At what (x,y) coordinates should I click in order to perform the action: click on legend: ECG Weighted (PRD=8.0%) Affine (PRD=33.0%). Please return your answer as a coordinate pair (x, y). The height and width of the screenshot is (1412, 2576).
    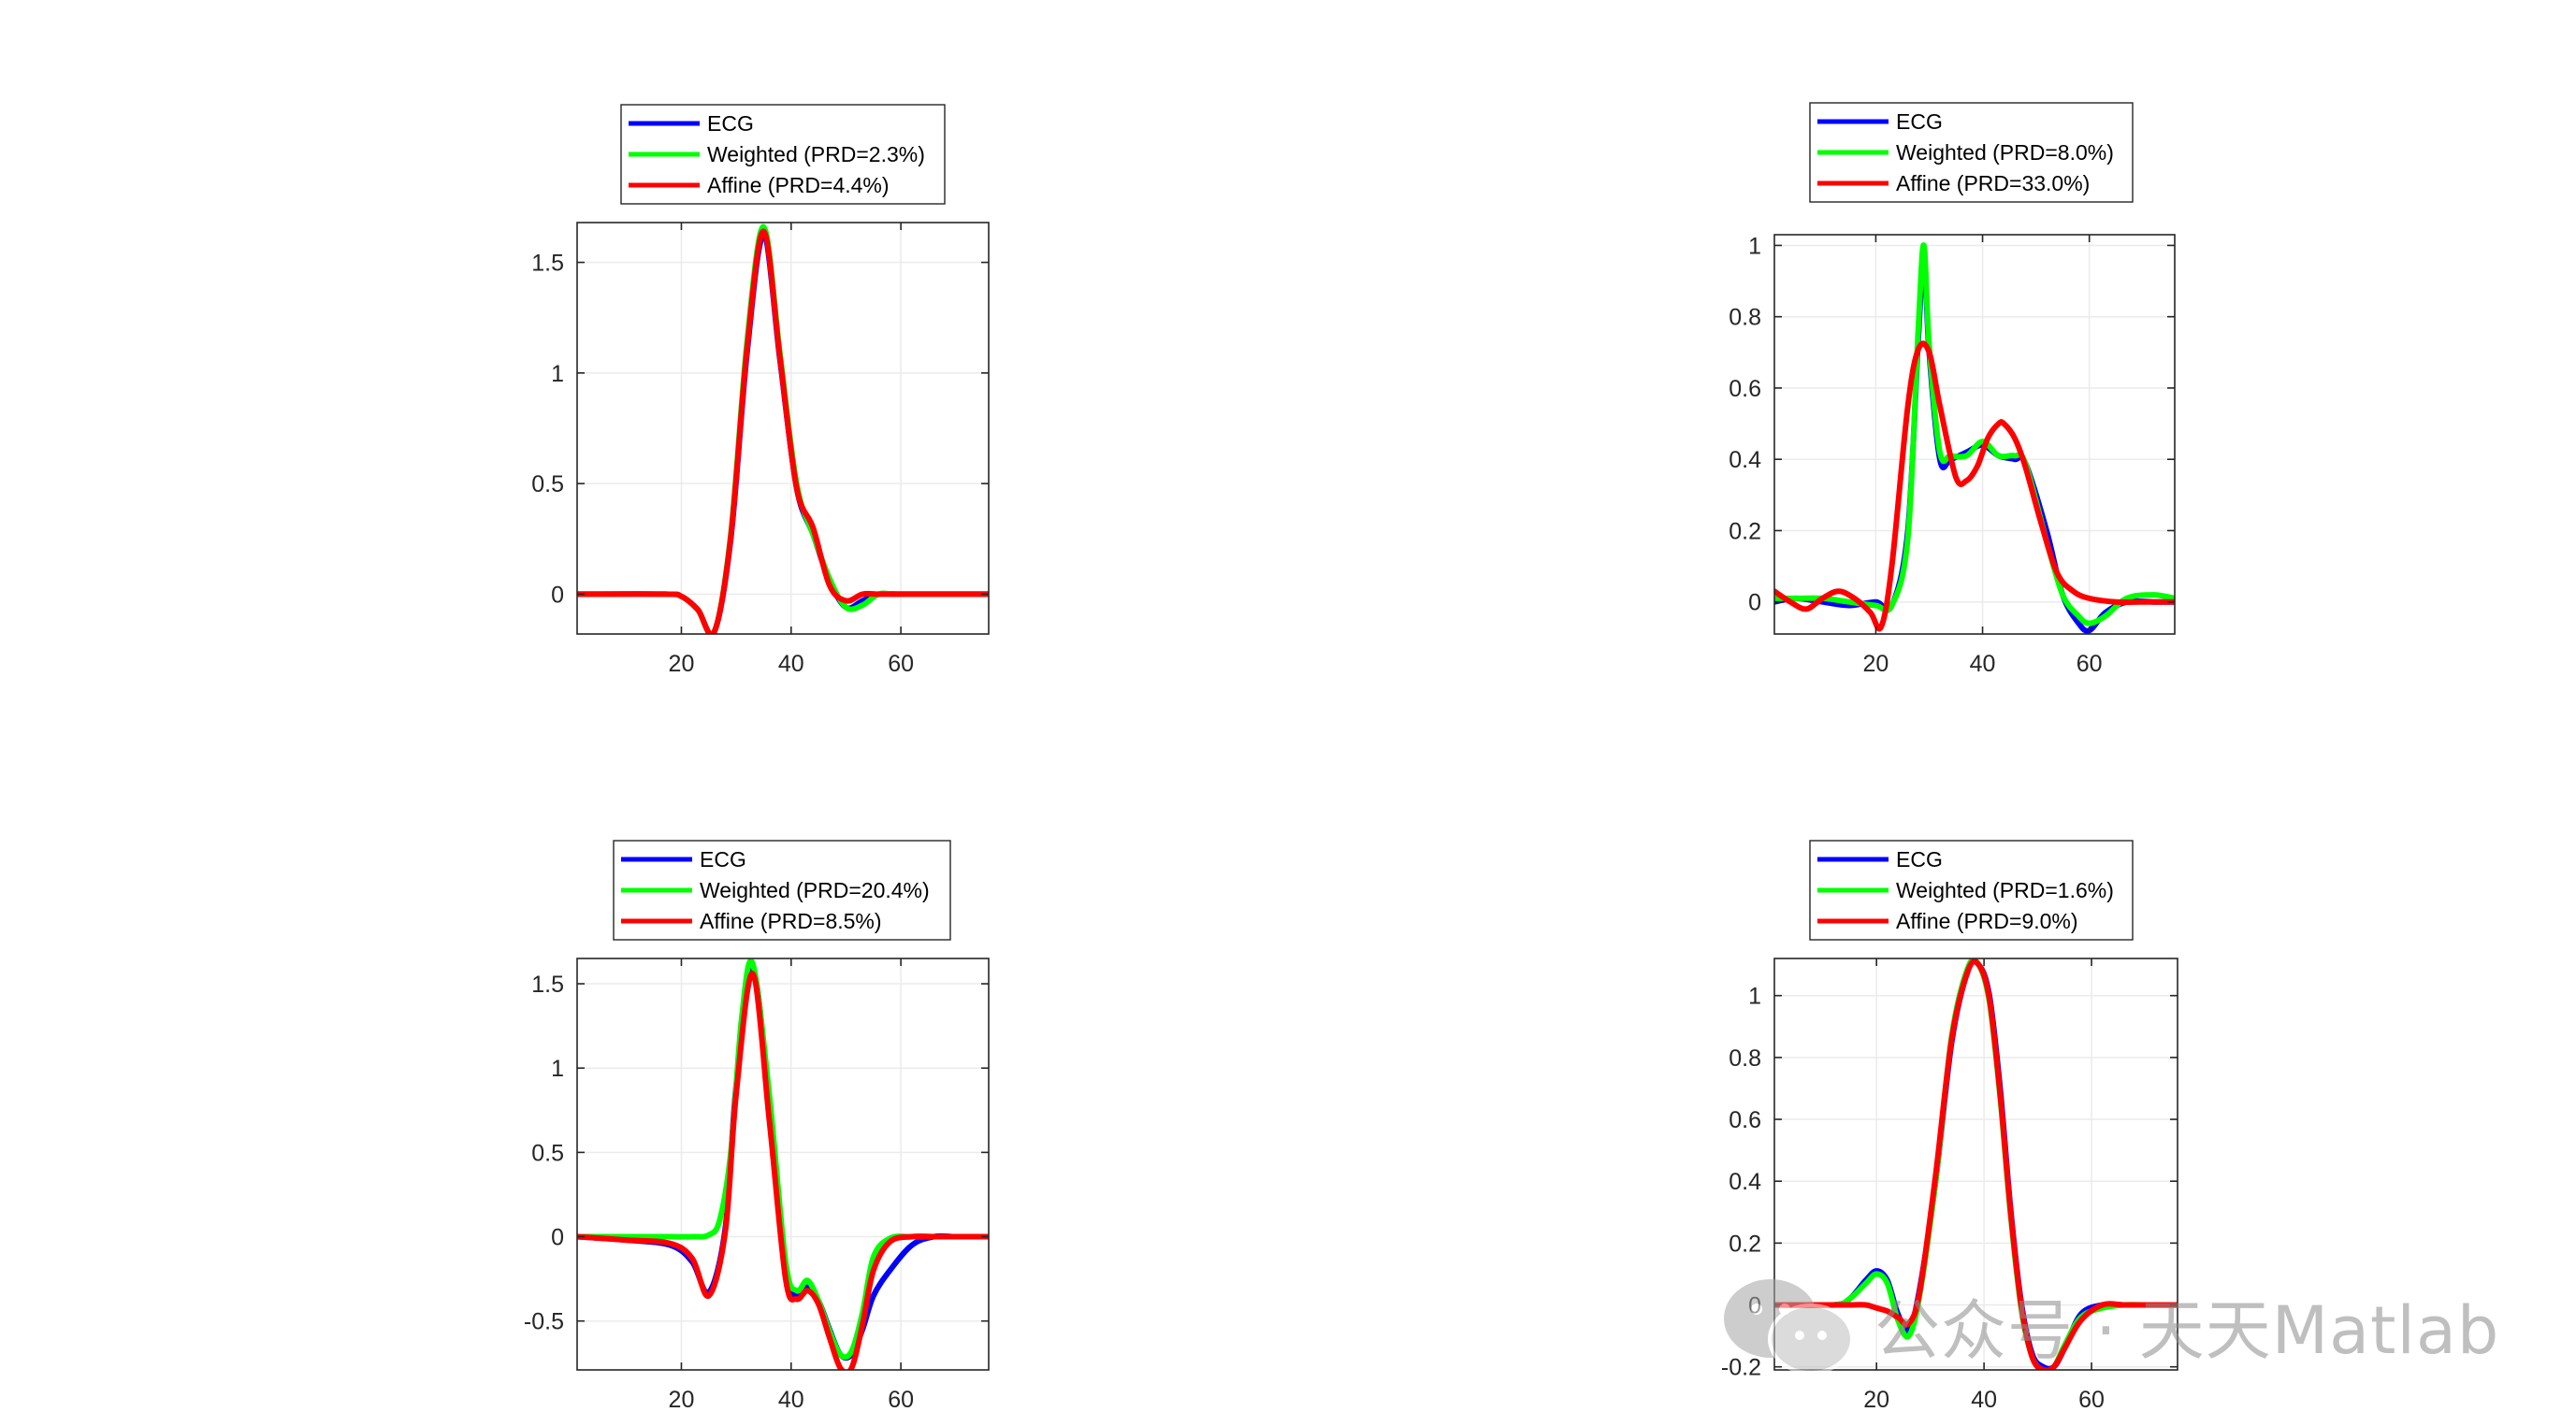
    Looking at the image, I should click on (1972, 152).